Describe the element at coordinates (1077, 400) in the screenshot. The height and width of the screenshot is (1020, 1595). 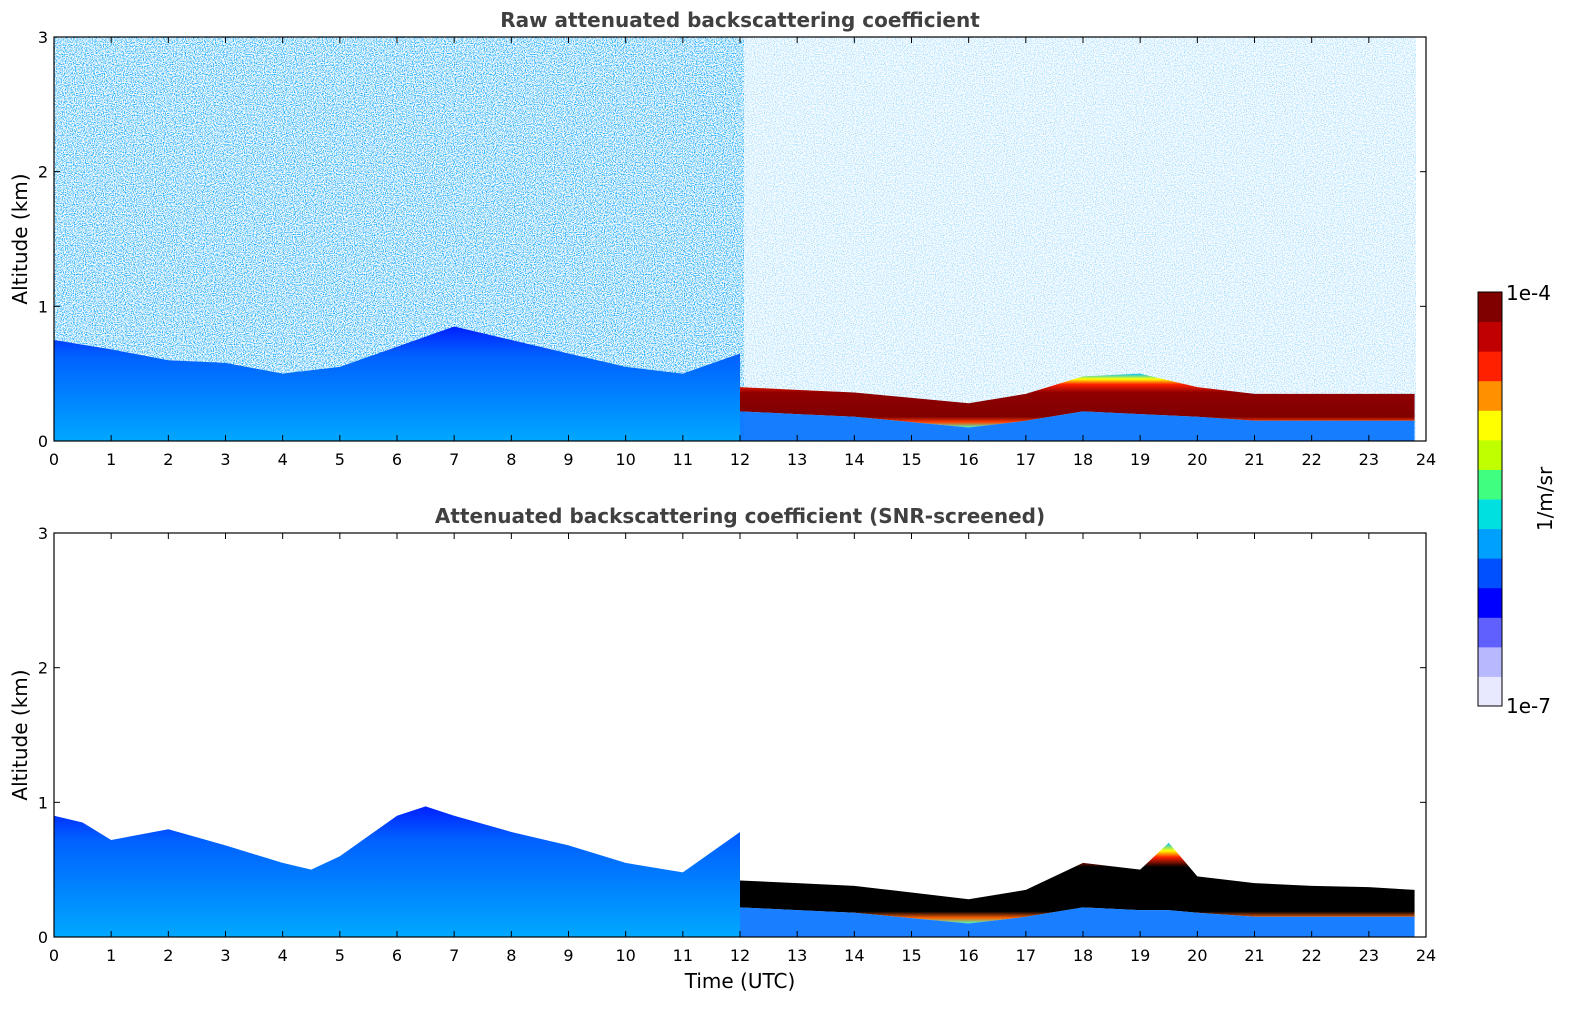
I see `top-cloud-layer` at that location.